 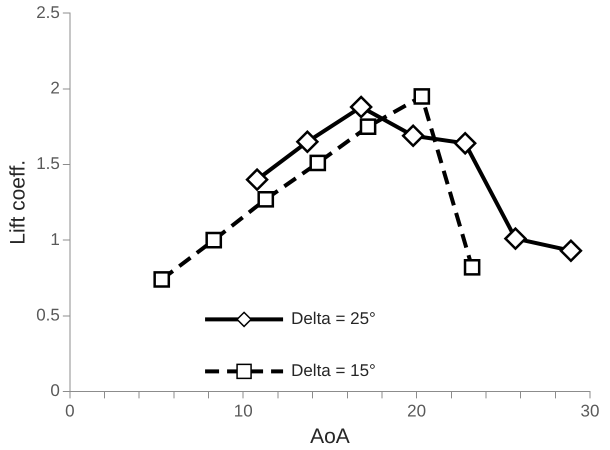 I want to click on x-tick-label: 0, so click(x=70, y=410).